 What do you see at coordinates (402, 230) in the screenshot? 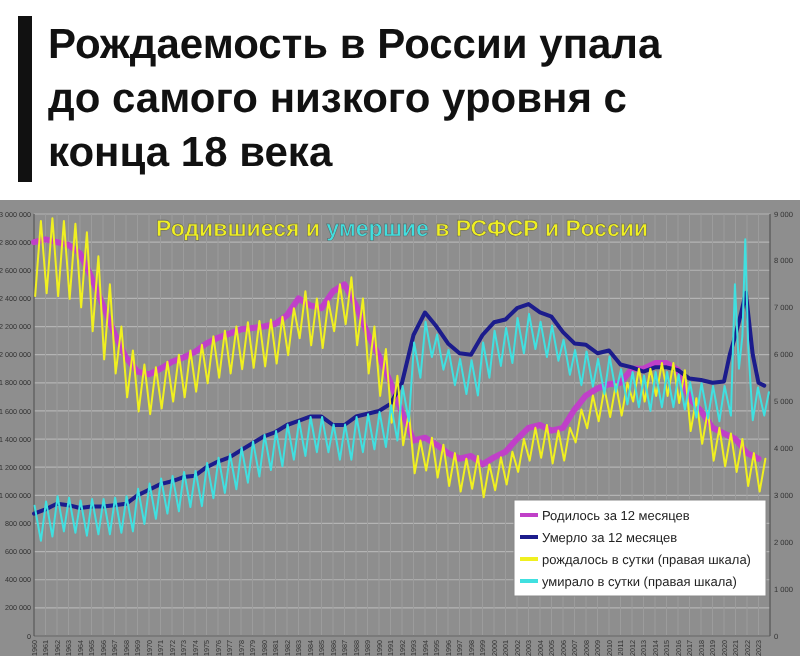
I see `chart-subtitle: Родившиеся и умершие в РСФСР и России` at bounding box center [402, 230].